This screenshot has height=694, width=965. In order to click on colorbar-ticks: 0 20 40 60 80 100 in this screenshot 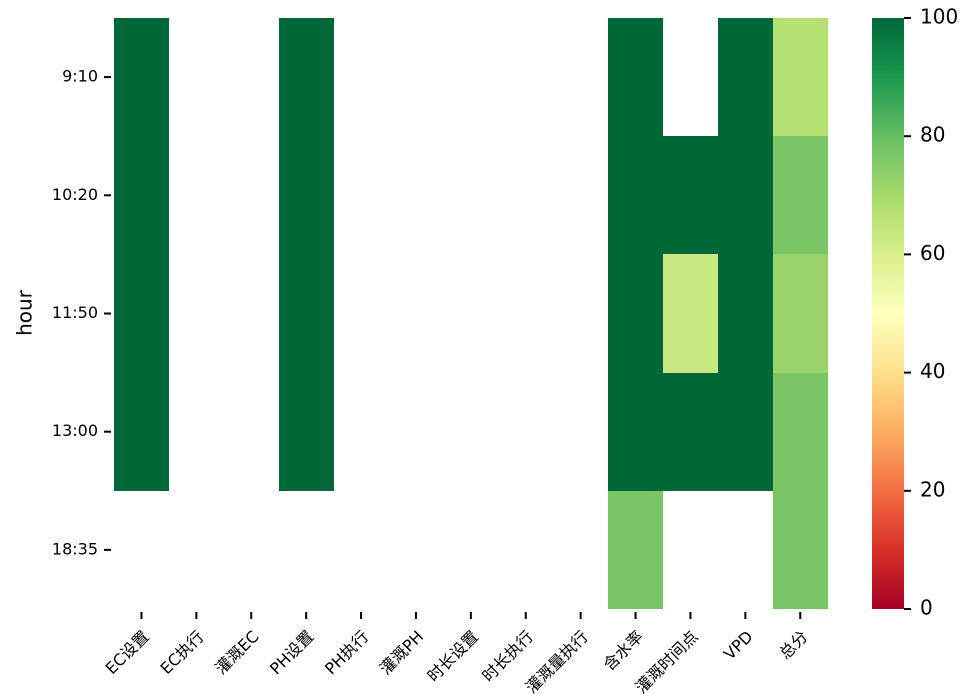, I will do `click(931, 312)`.